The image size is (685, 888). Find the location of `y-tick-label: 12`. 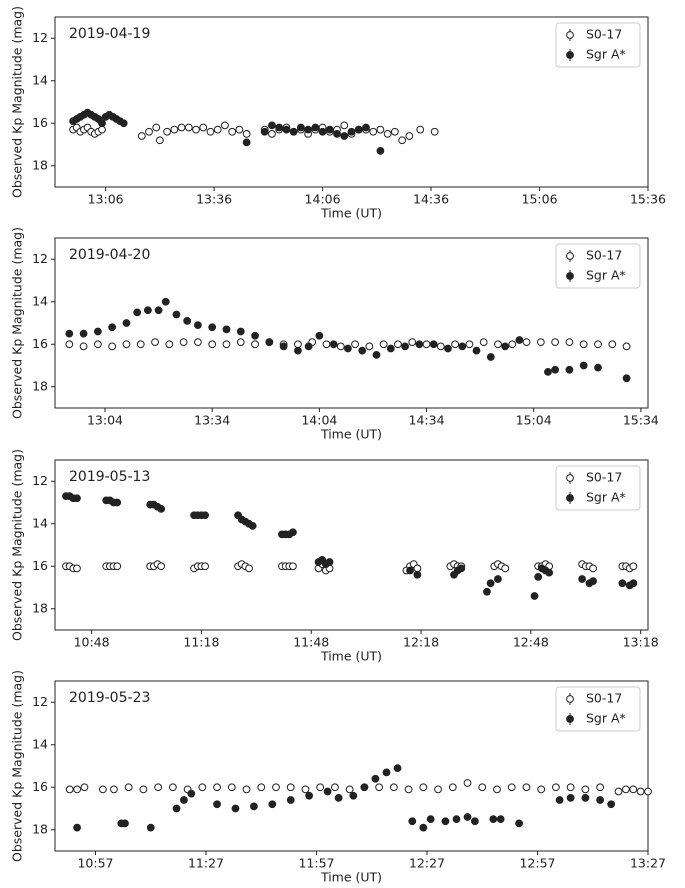

y-tick-label: 12 is located at coordinates (40, 480).